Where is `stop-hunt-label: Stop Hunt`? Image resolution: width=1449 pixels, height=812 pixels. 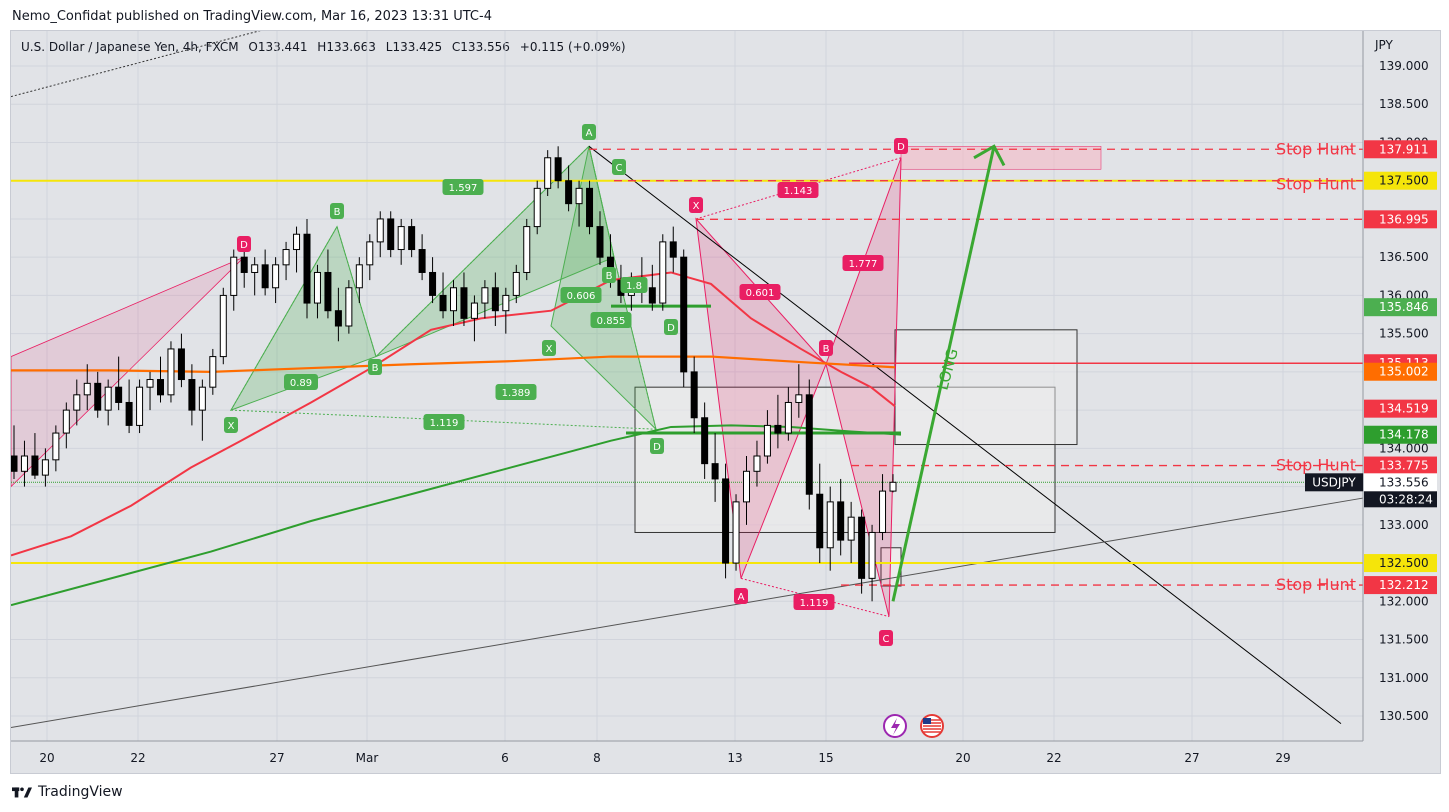 stop-hunt-label: Stop Hunt is located at coordinates (1316, 148).